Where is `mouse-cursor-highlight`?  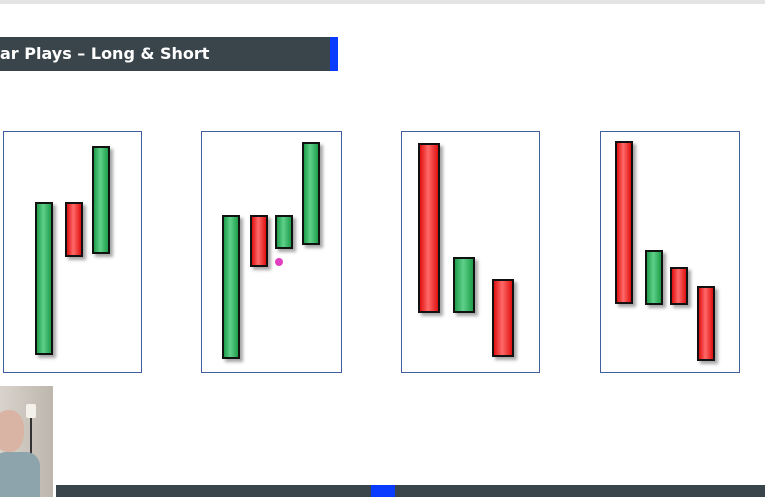 mouse-cursor-highlight is located at coordinates (279, 262).